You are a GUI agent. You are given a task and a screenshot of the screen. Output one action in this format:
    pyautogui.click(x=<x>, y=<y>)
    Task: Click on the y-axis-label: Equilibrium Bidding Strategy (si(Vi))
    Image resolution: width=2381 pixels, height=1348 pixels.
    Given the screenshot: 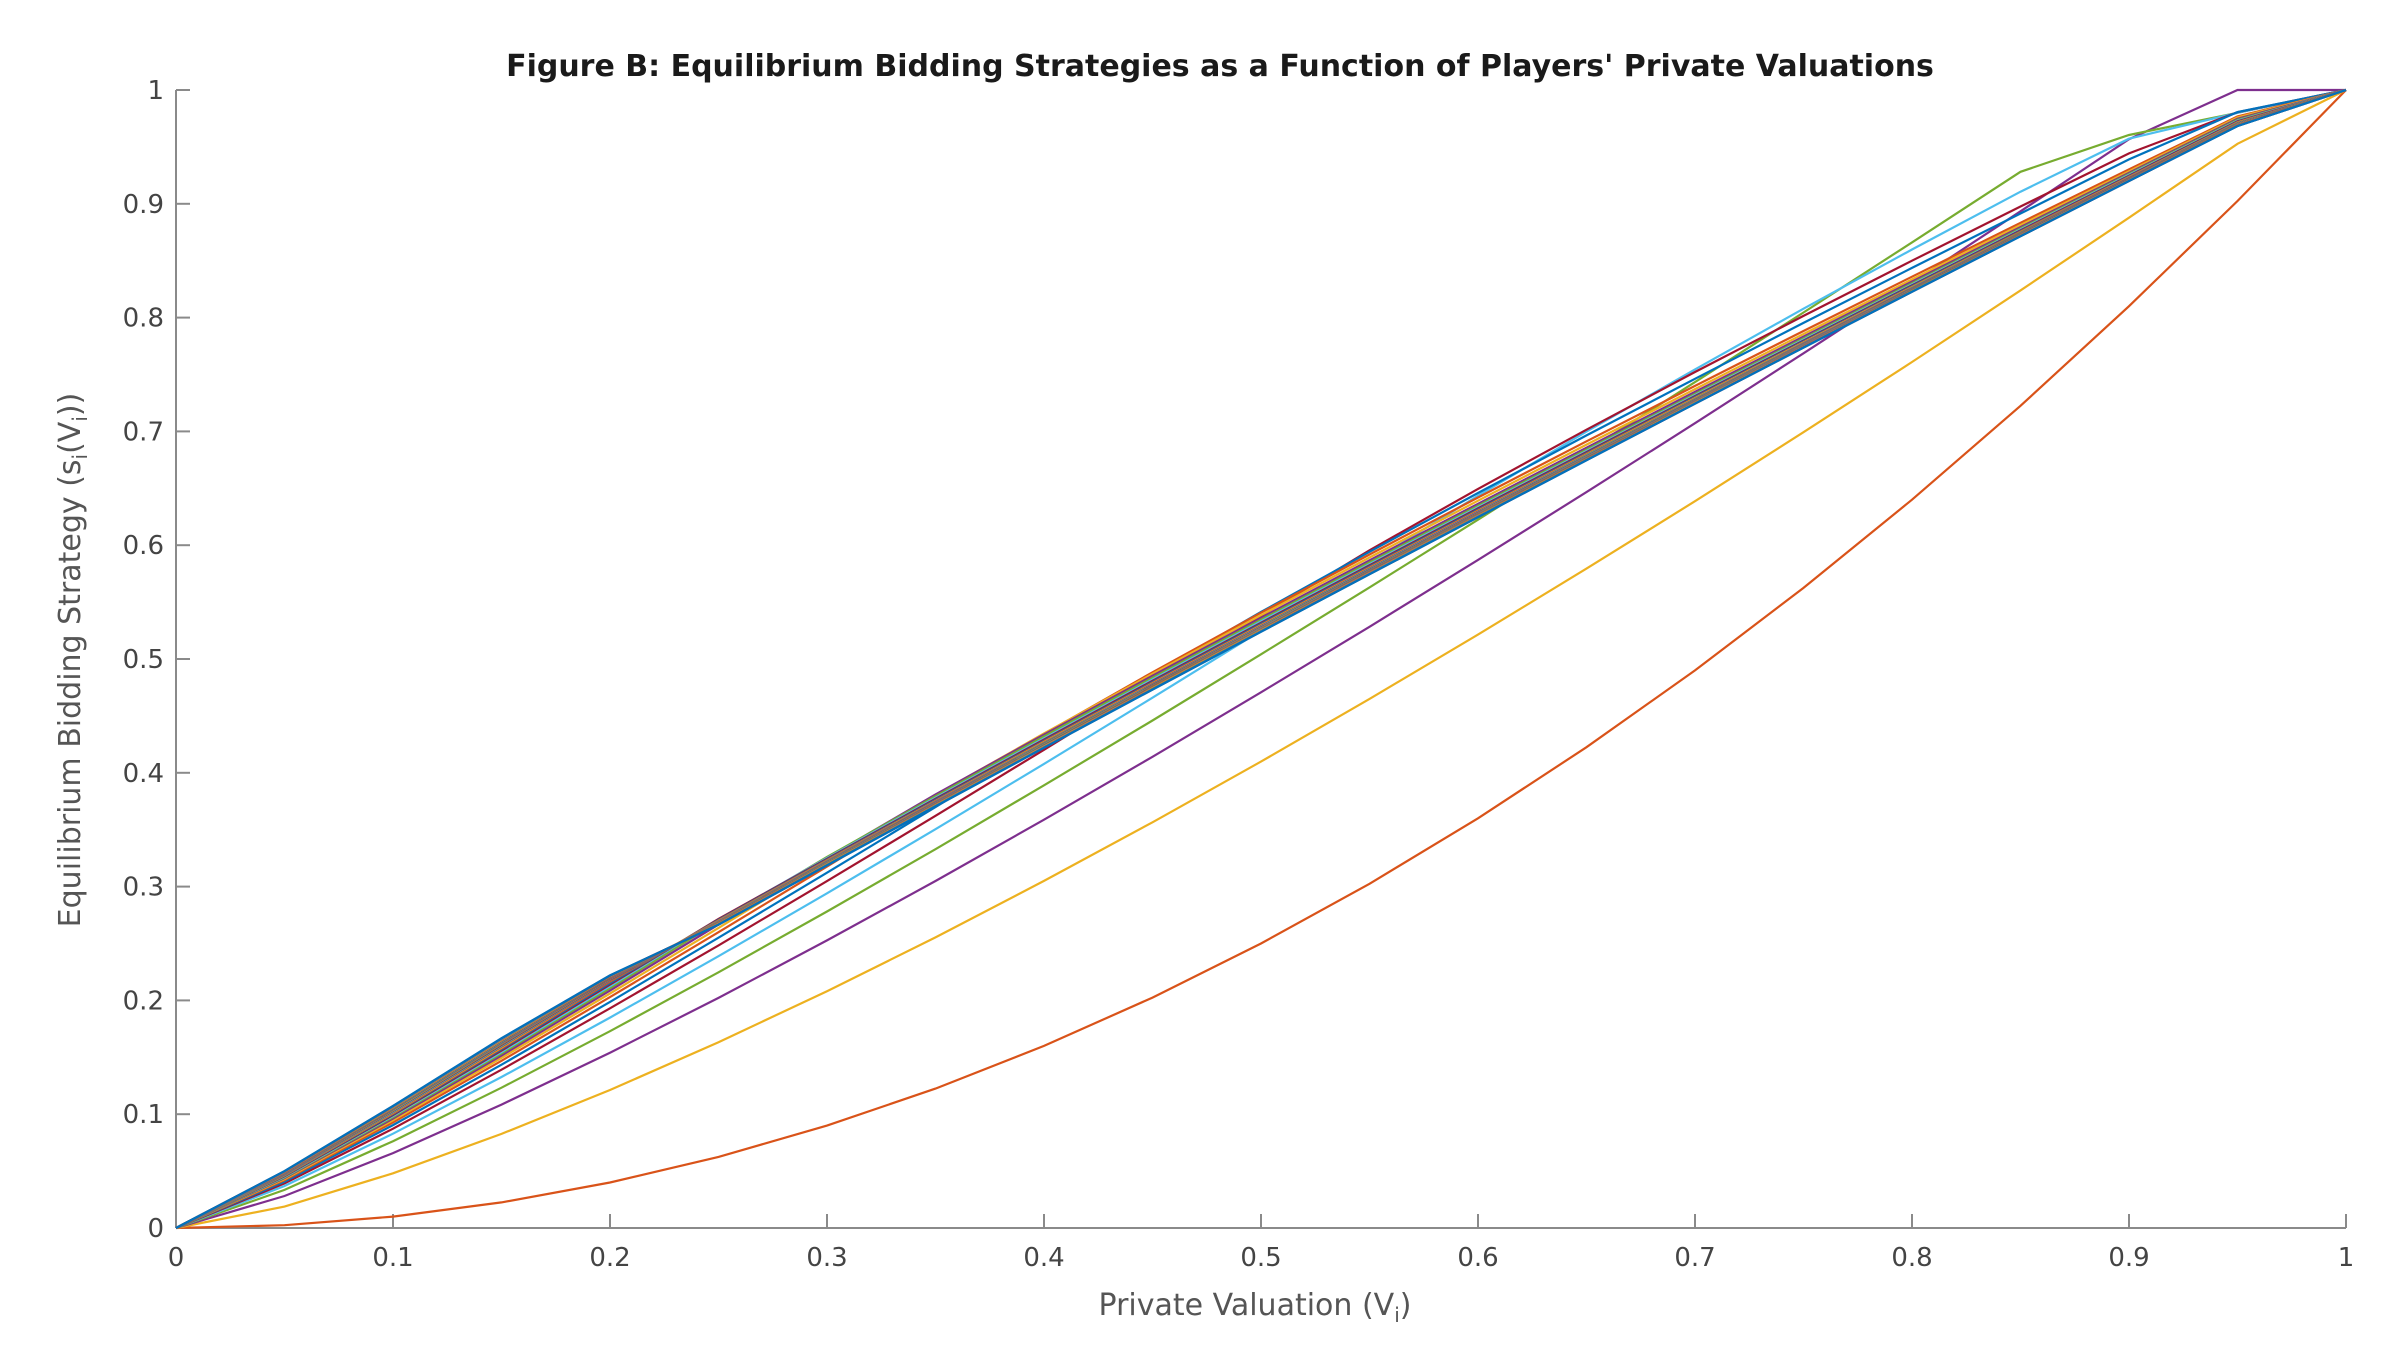 What is the action you would take?
    pyautogui.click(x=72, y=660)
    